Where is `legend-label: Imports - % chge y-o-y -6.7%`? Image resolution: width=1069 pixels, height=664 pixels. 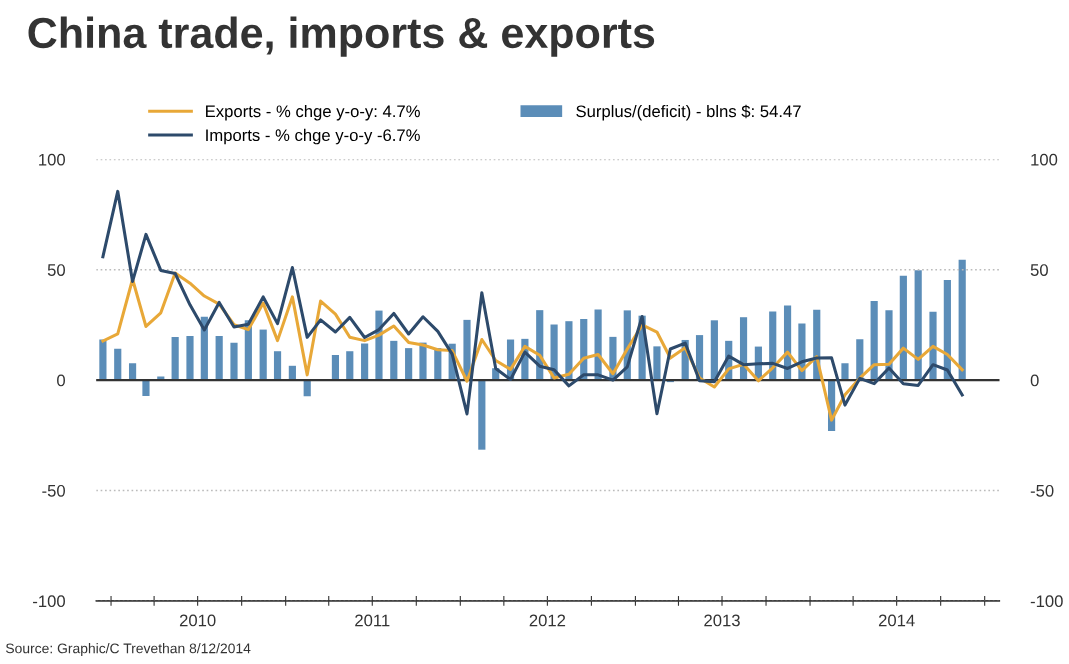
legend-label: Imports - % chge y-o-y -6.7% is located at coordinates (313, 136).